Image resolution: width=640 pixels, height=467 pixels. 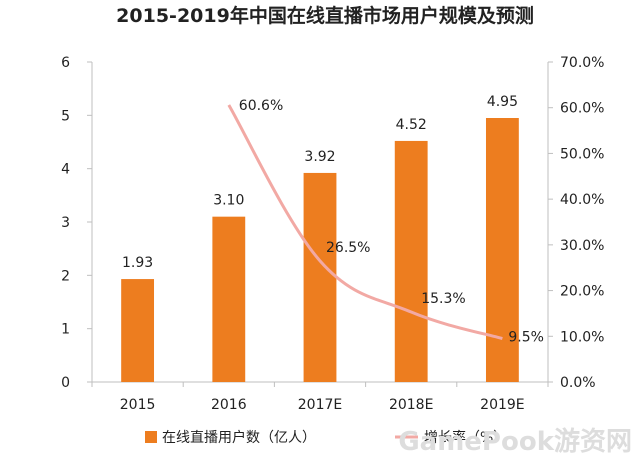 What do you see at coordinates (582, 63) in the screenshot?
I see `y-right-tick-label: 70.0%` at bounding box center [582, 63].